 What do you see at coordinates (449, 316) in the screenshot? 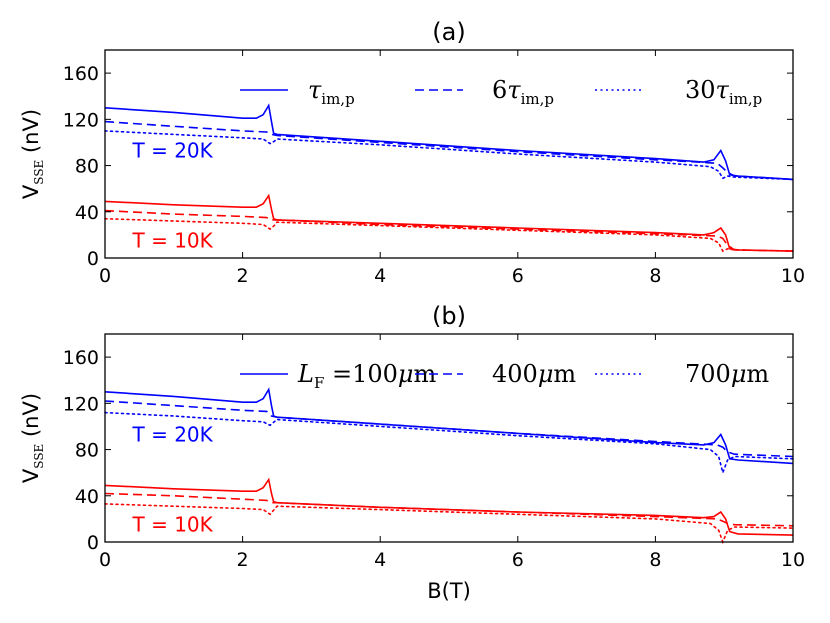
I see `panel-title: (b)` at bounding box center [449, 316].